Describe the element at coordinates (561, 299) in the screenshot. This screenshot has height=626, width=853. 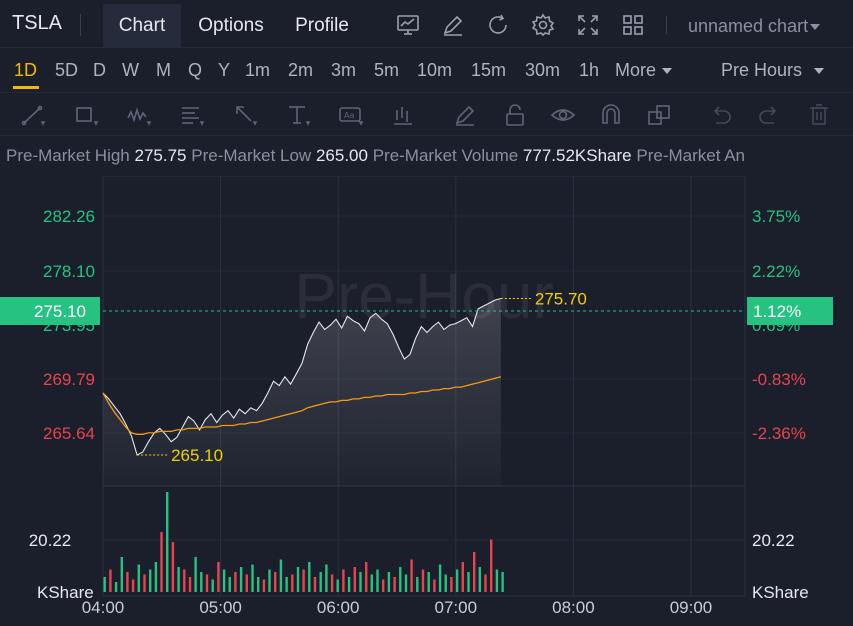
I see `high-value-label: 275.70` at that location.